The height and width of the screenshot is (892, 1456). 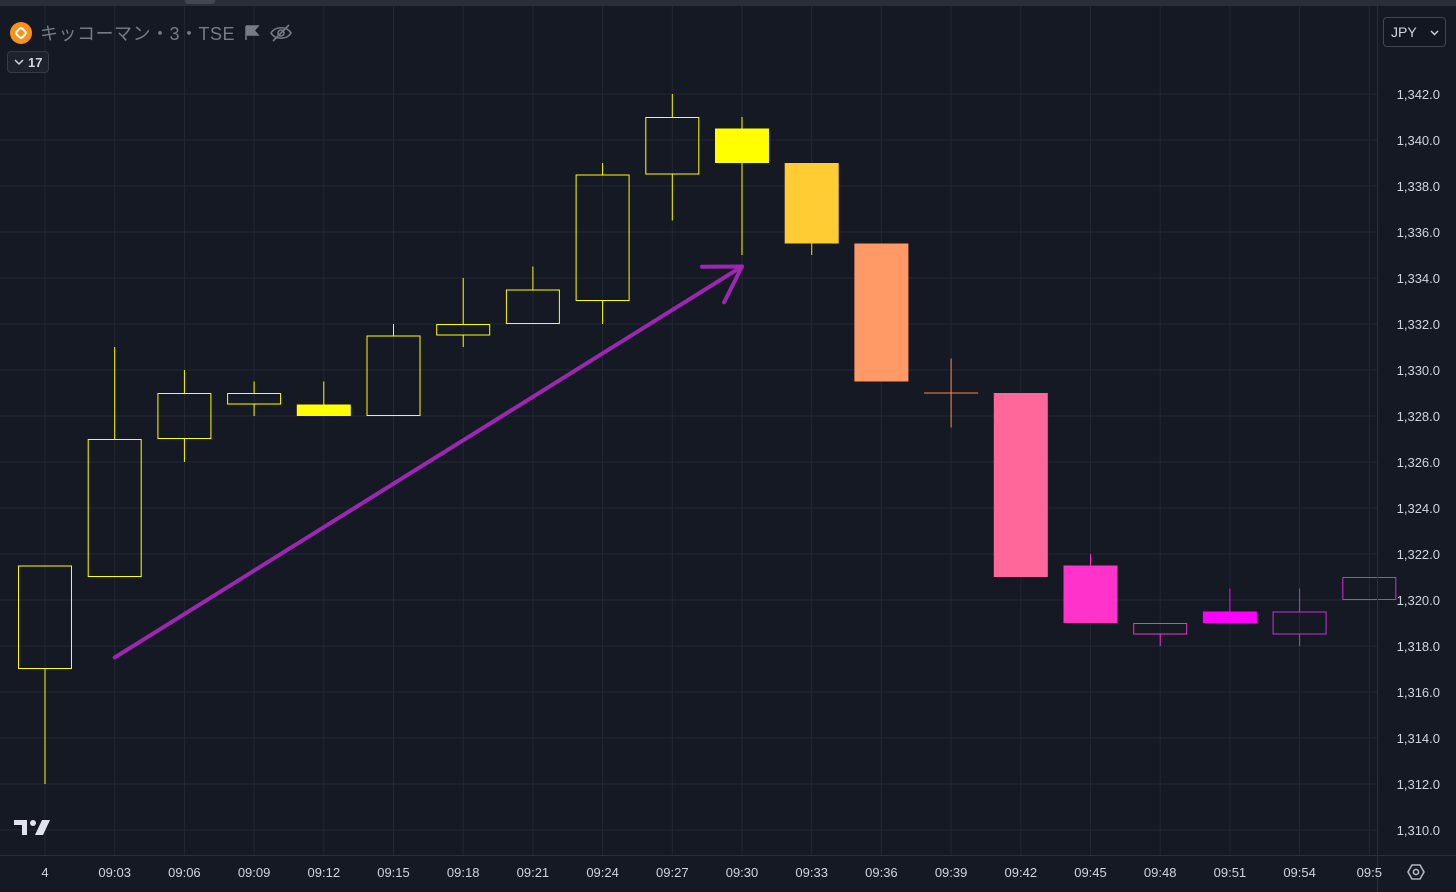 What do you see at coordinates (602, 872) in the screenshot?
I see `time-tick-label: 09:24` at bounding box center [602, 872].